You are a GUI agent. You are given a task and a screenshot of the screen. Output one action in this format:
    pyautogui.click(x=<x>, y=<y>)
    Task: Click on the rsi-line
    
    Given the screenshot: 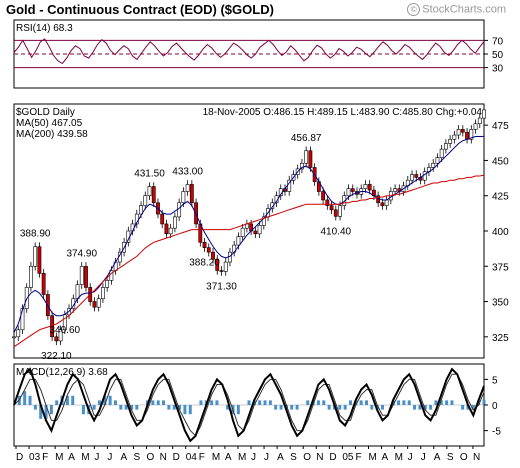 What is the action you would take?
    pyautogui.click(x=249, y=51)
    